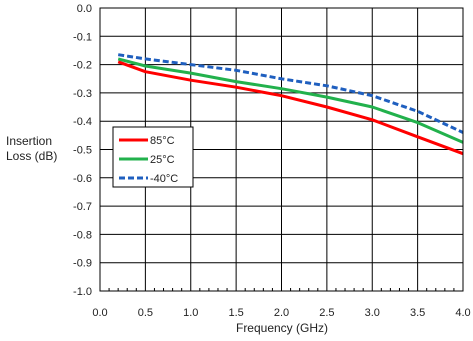 Image resolution: width=473 pixels, height=341 pixels. I want to click on y-tick-label: 0.0, so click(84, 9).